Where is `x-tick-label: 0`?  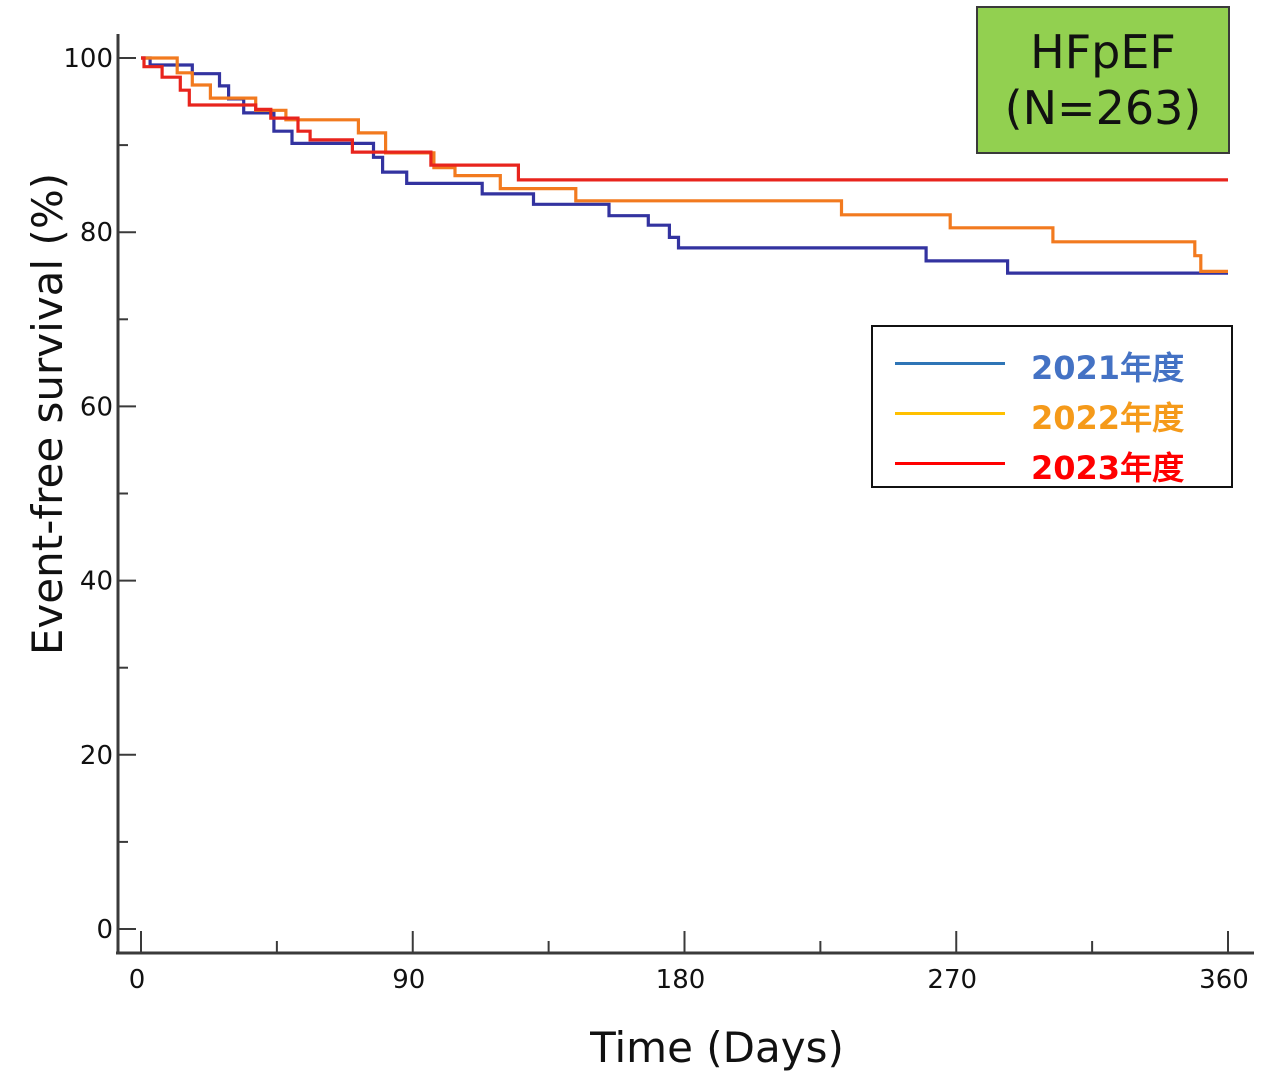 x-tick-label: 0 is located at coordinates (137, 980).